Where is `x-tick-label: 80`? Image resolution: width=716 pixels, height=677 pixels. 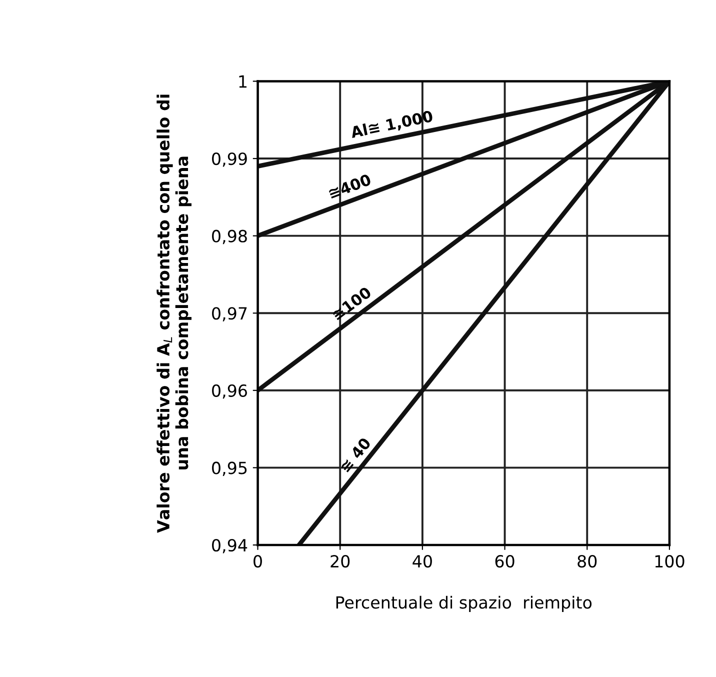
x-tick-label: 80 is located at coordinates (587, 561).